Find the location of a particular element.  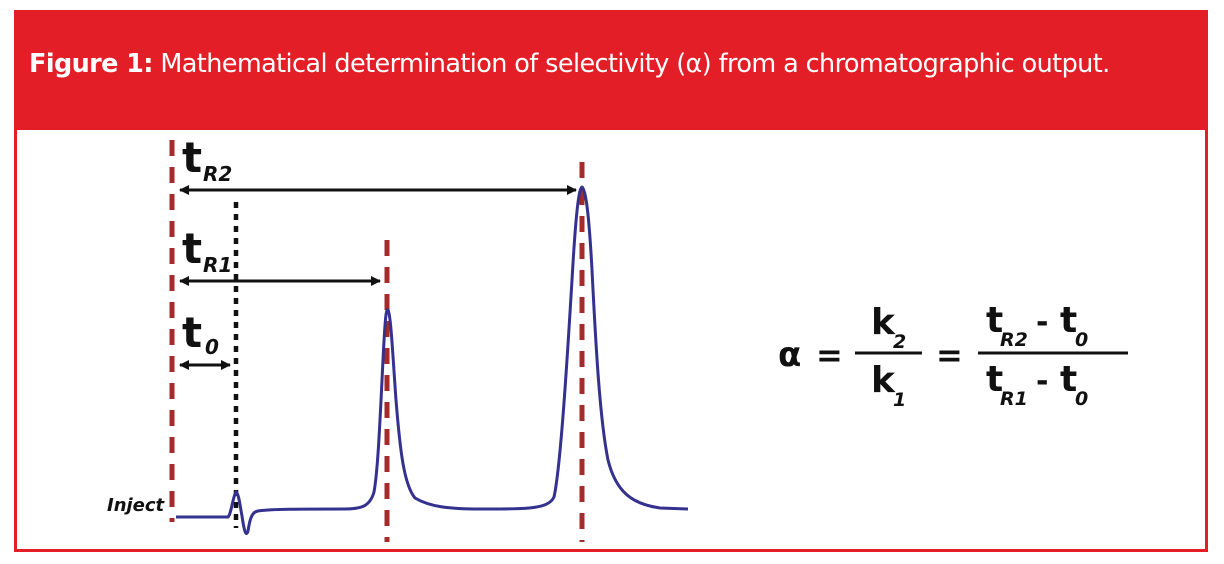

k1-sub: 1 is located at coordinates (899, 400).